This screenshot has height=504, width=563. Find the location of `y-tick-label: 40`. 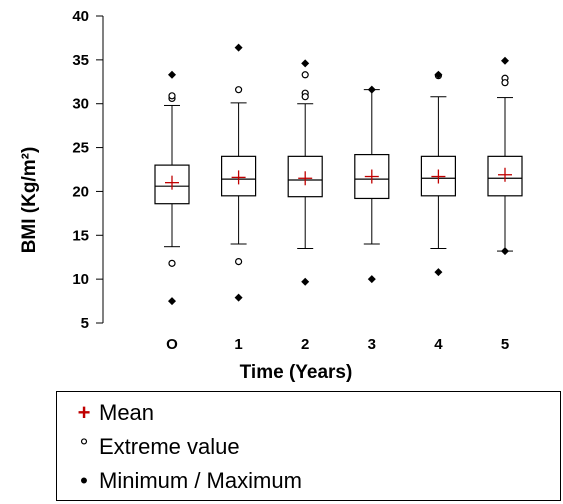

y-tick-label: 40 is located at coordinates (80, 16).